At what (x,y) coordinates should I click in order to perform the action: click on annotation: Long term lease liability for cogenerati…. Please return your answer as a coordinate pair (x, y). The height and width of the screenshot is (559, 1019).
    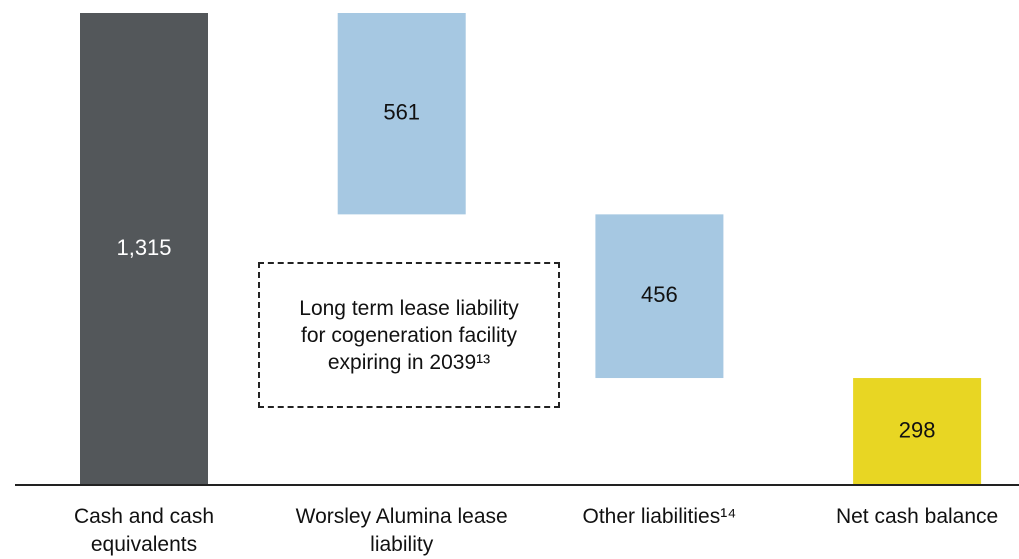
    Looking at the image, I should click on (409, 335).